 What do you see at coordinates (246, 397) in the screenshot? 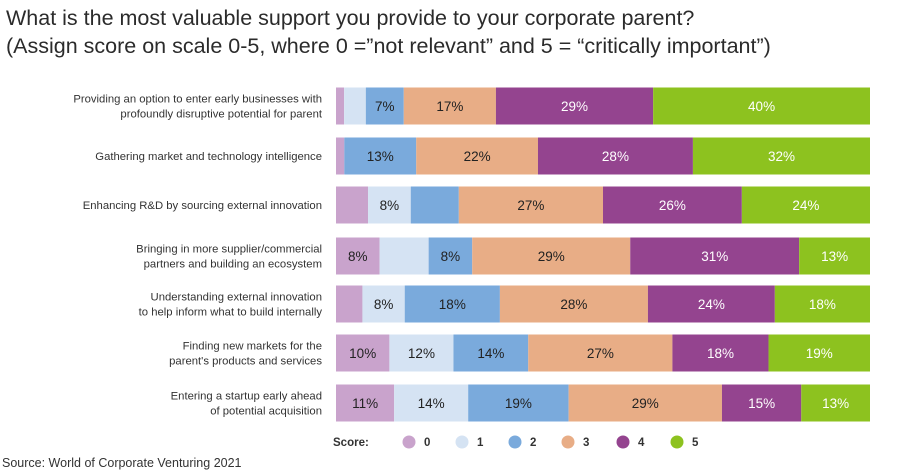
I see `category-label: Entering a startup early ahead` at bounding box center [246, 397].